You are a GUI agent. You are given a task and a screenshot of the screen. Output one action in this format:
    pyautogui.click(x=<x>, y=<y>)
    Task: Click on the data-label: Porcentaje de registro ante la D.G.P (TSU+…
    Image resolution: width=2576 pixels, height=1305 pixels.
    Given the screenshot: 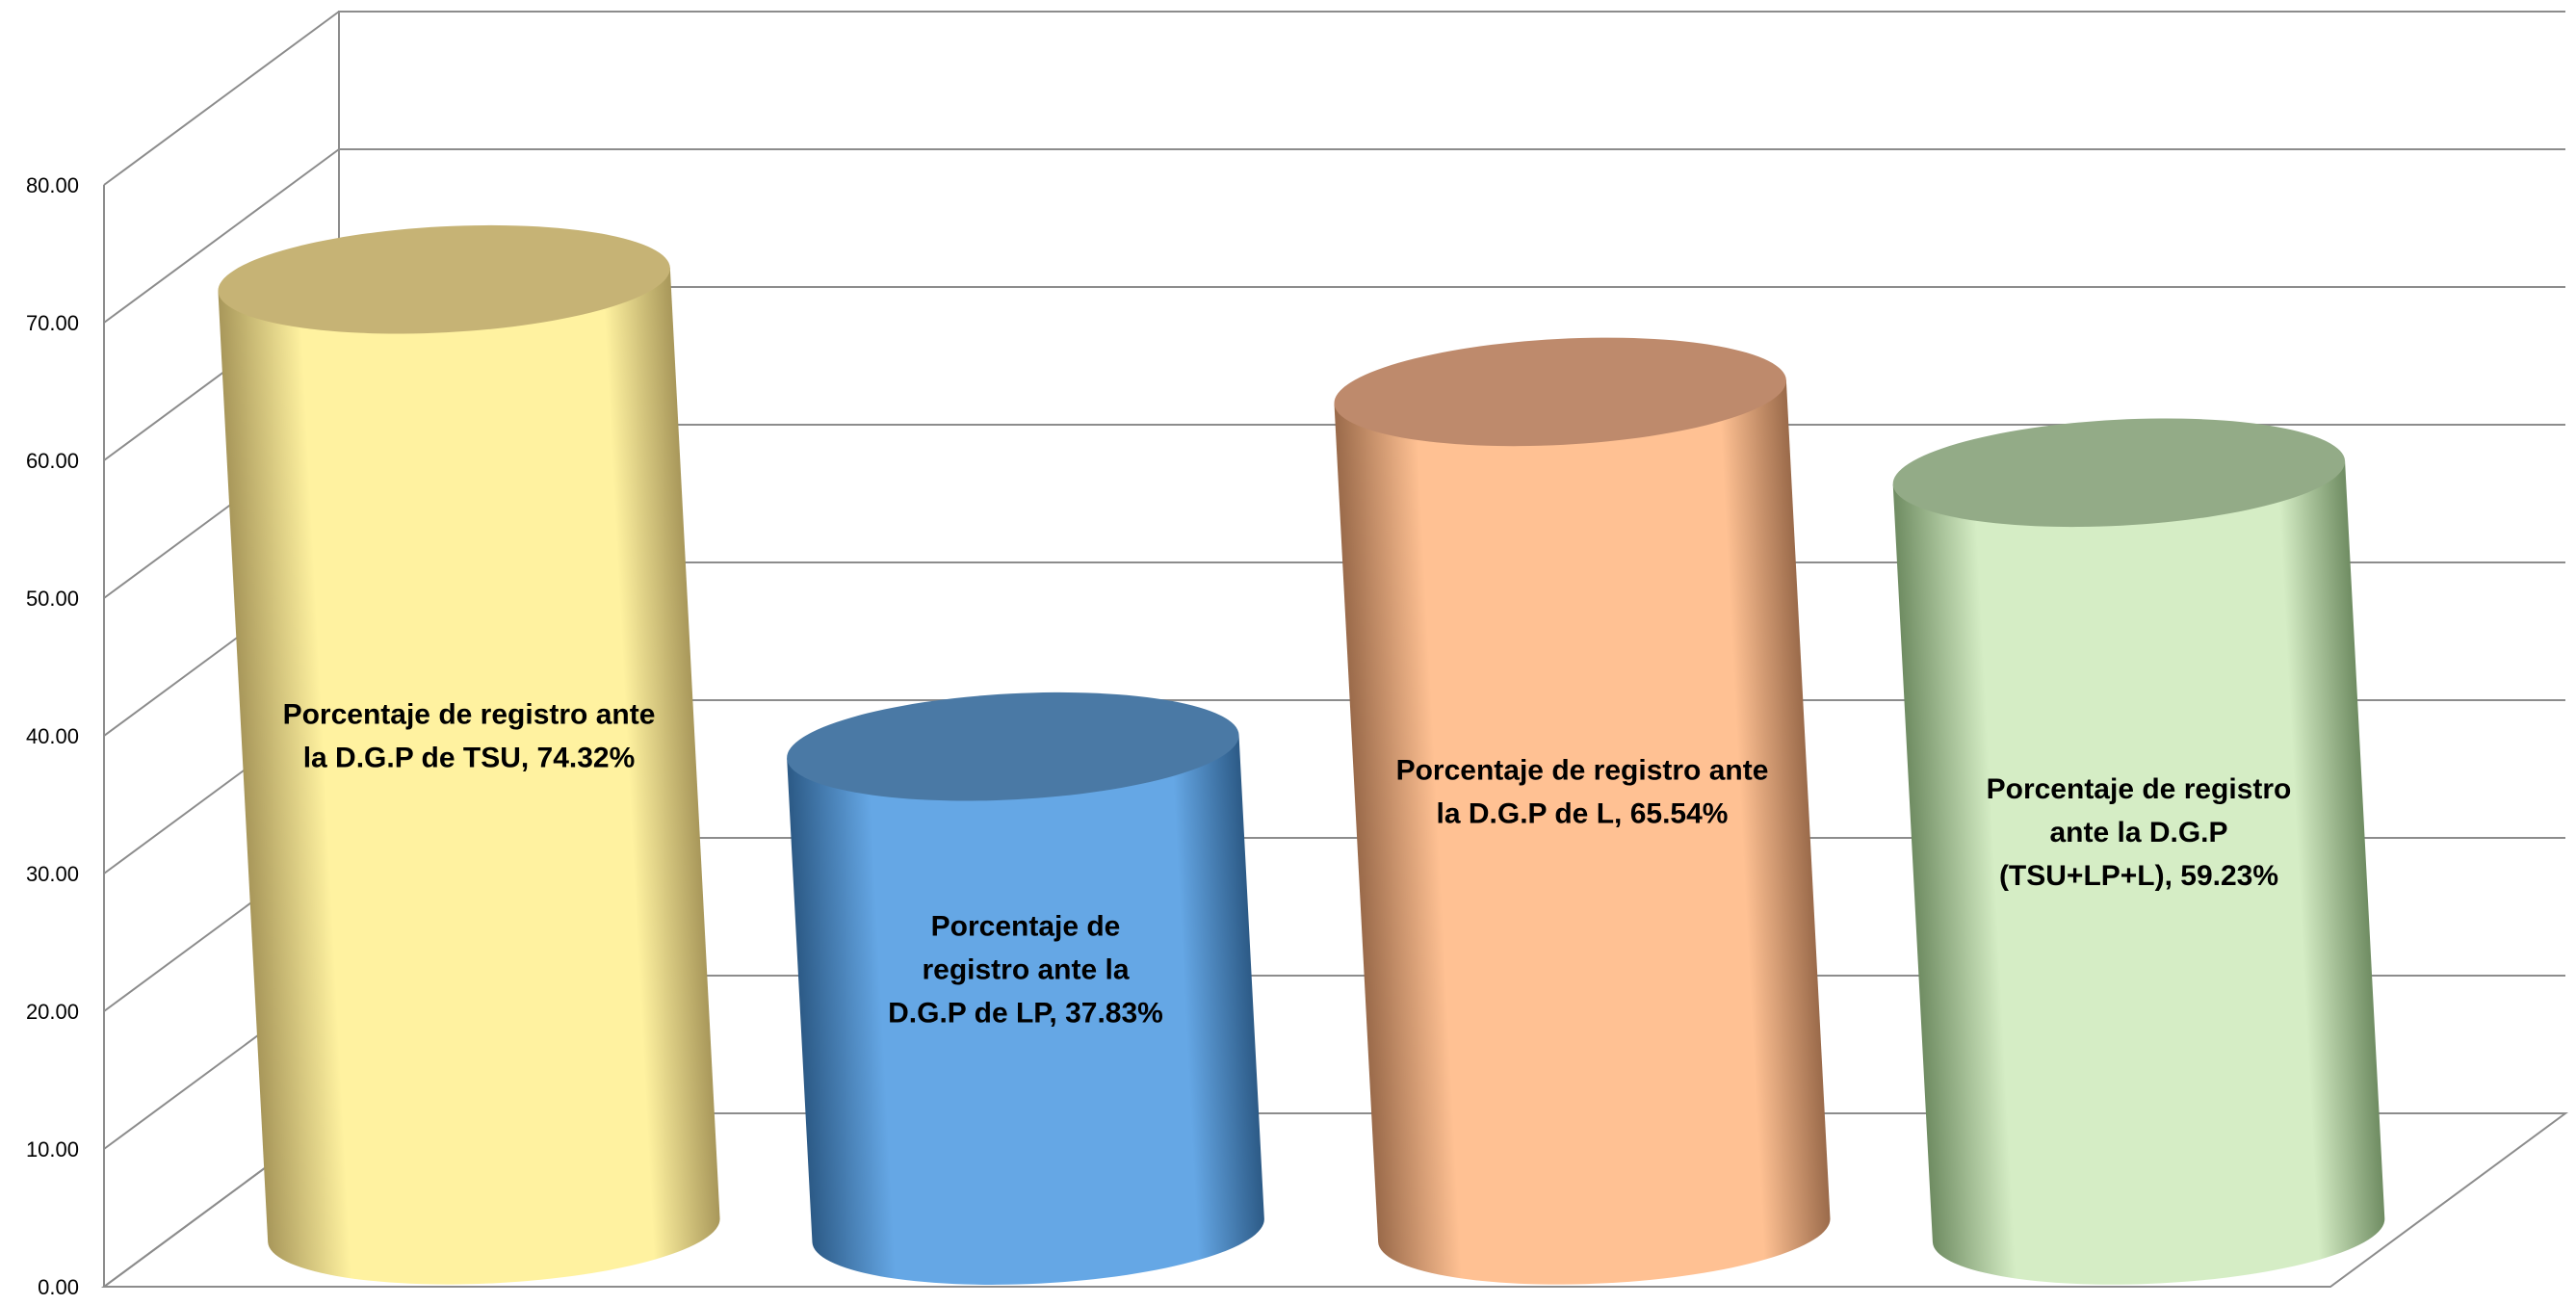 What is the action you would take?
    pyautogui.click(x=2139, y=832)
    